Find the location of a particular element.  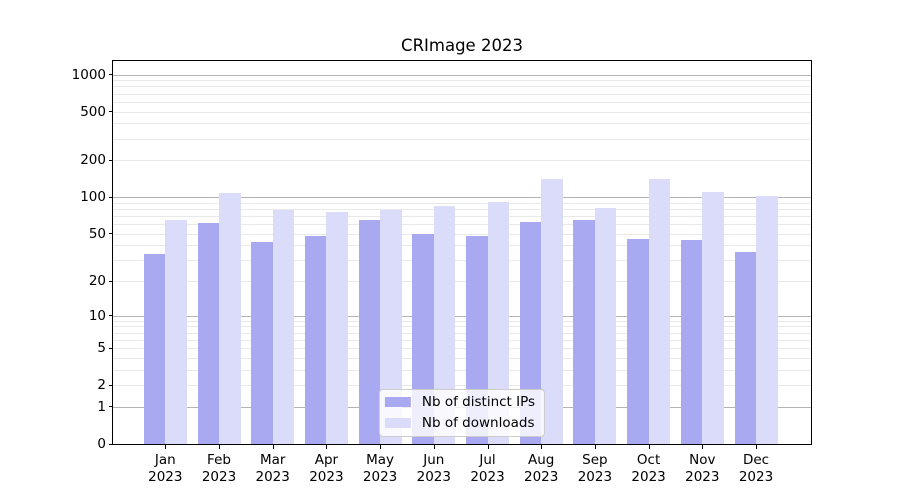

x-tick-month: Apr is located at coordinates (326, 460).